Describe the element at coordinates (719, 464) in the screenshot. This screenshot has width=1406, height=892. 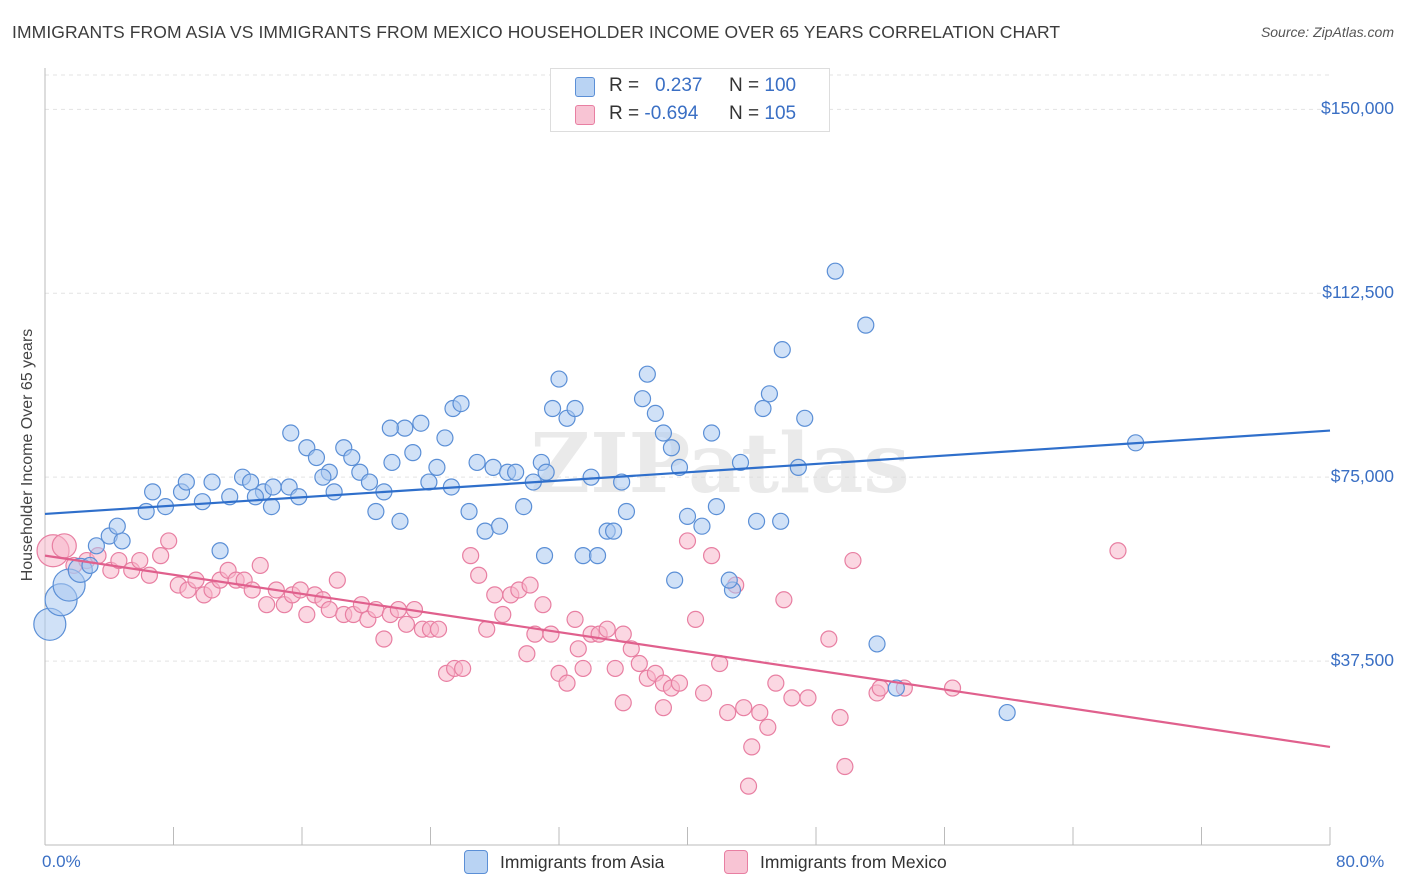
I see `watermark-text: ZIPatlas` at that location.